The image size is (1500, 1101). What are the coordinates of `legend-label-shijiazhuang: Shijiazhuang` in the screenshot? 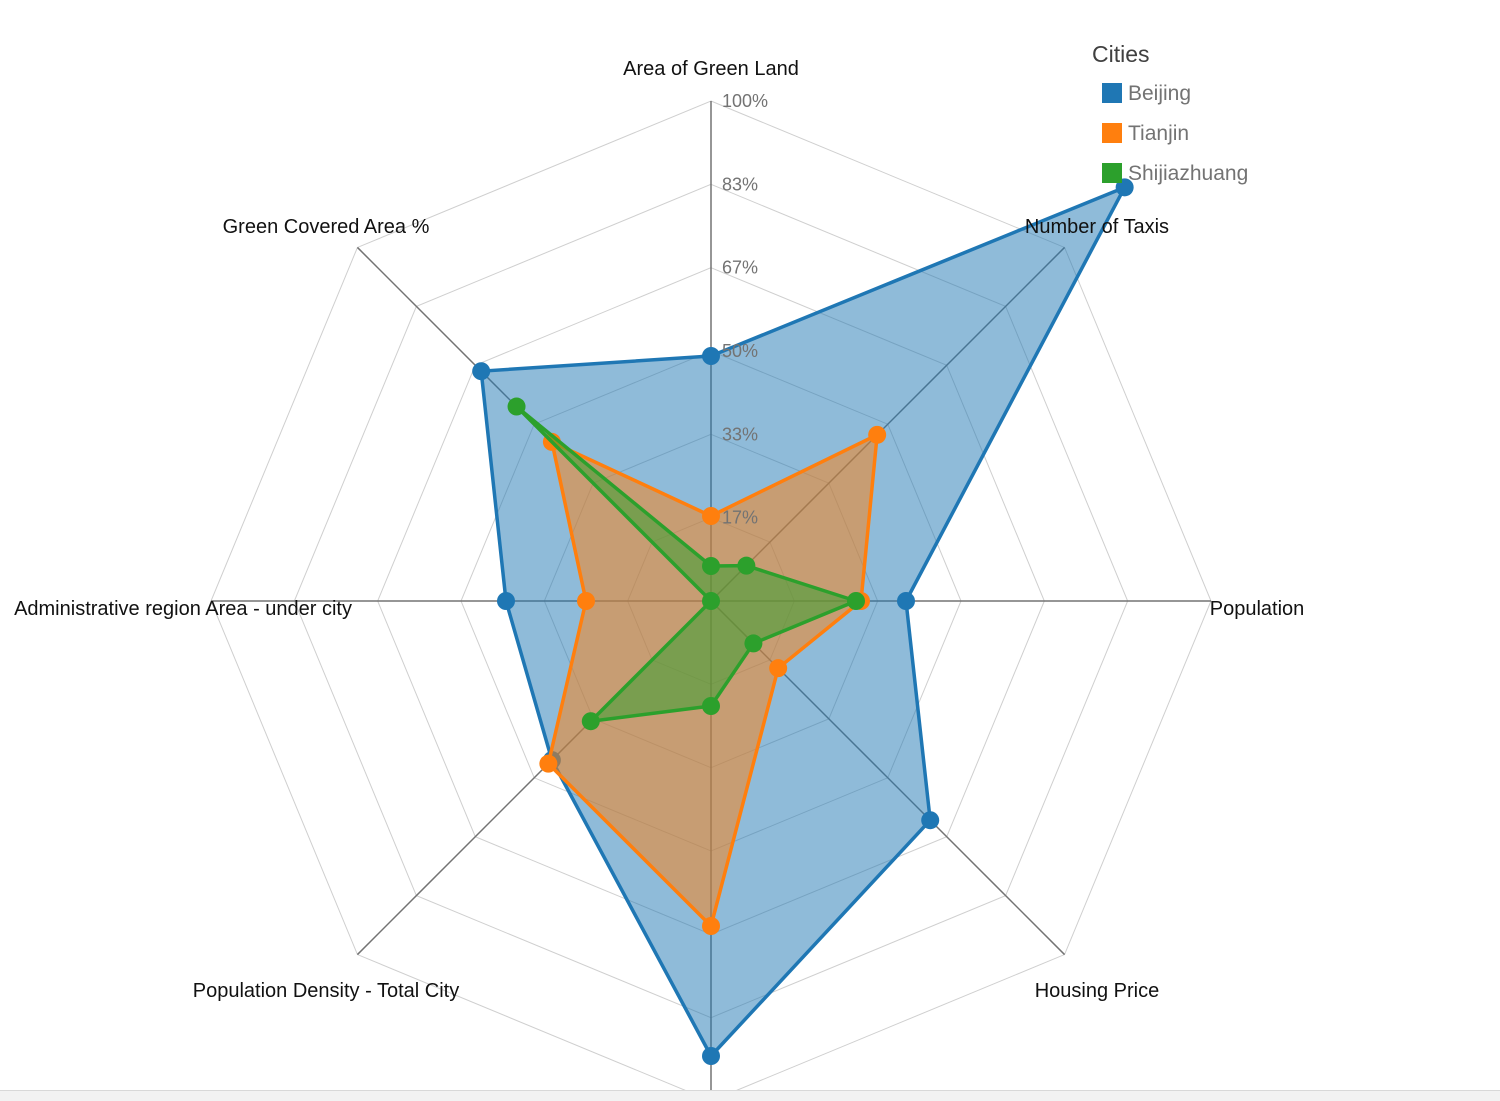 It's located at (1188, 173).